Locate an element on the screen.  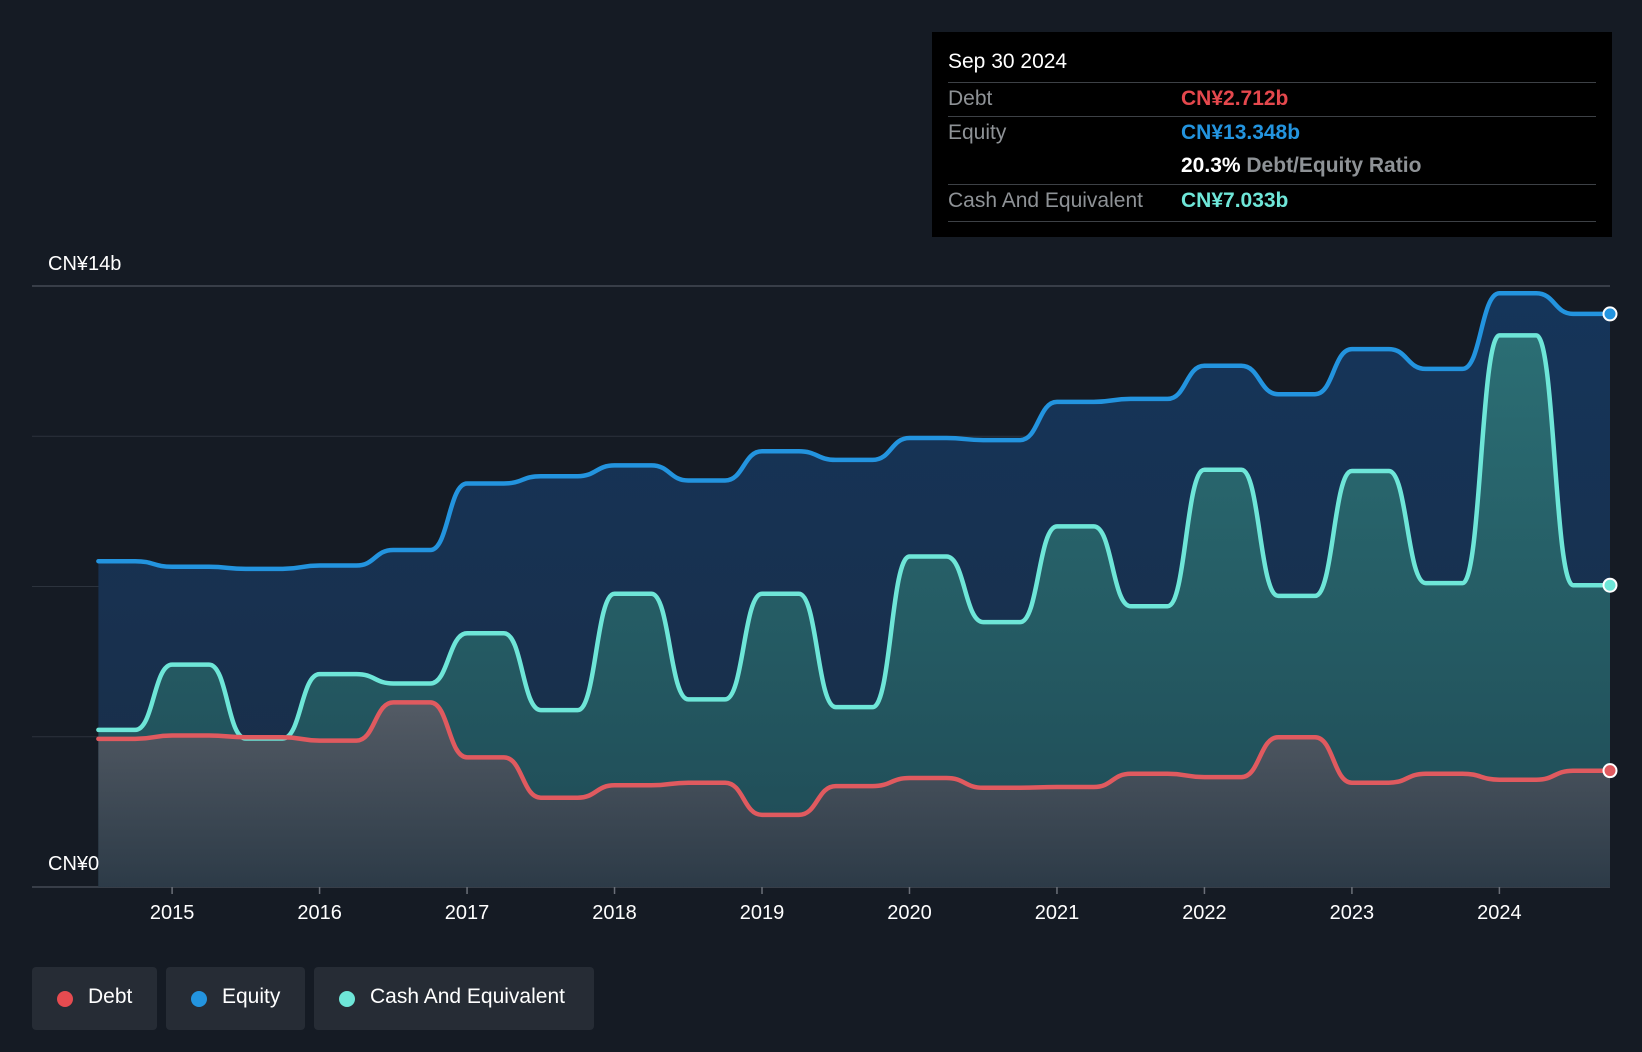
tooltip-debt-row: Debt CN¥2.712b is located at coordinates (1272, 99).